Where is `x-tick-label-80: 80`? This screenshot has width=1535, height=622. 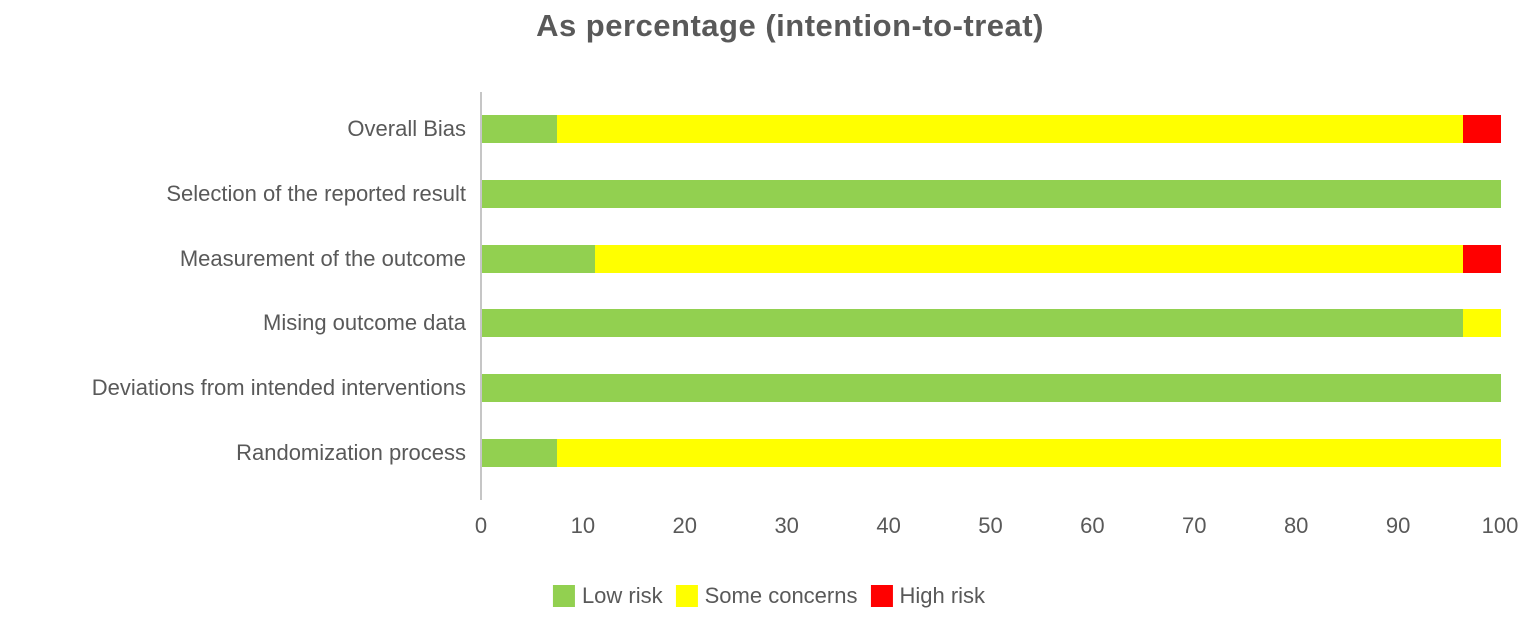 x-tick-label-80: 80 is located at coordinates (1296, 525).